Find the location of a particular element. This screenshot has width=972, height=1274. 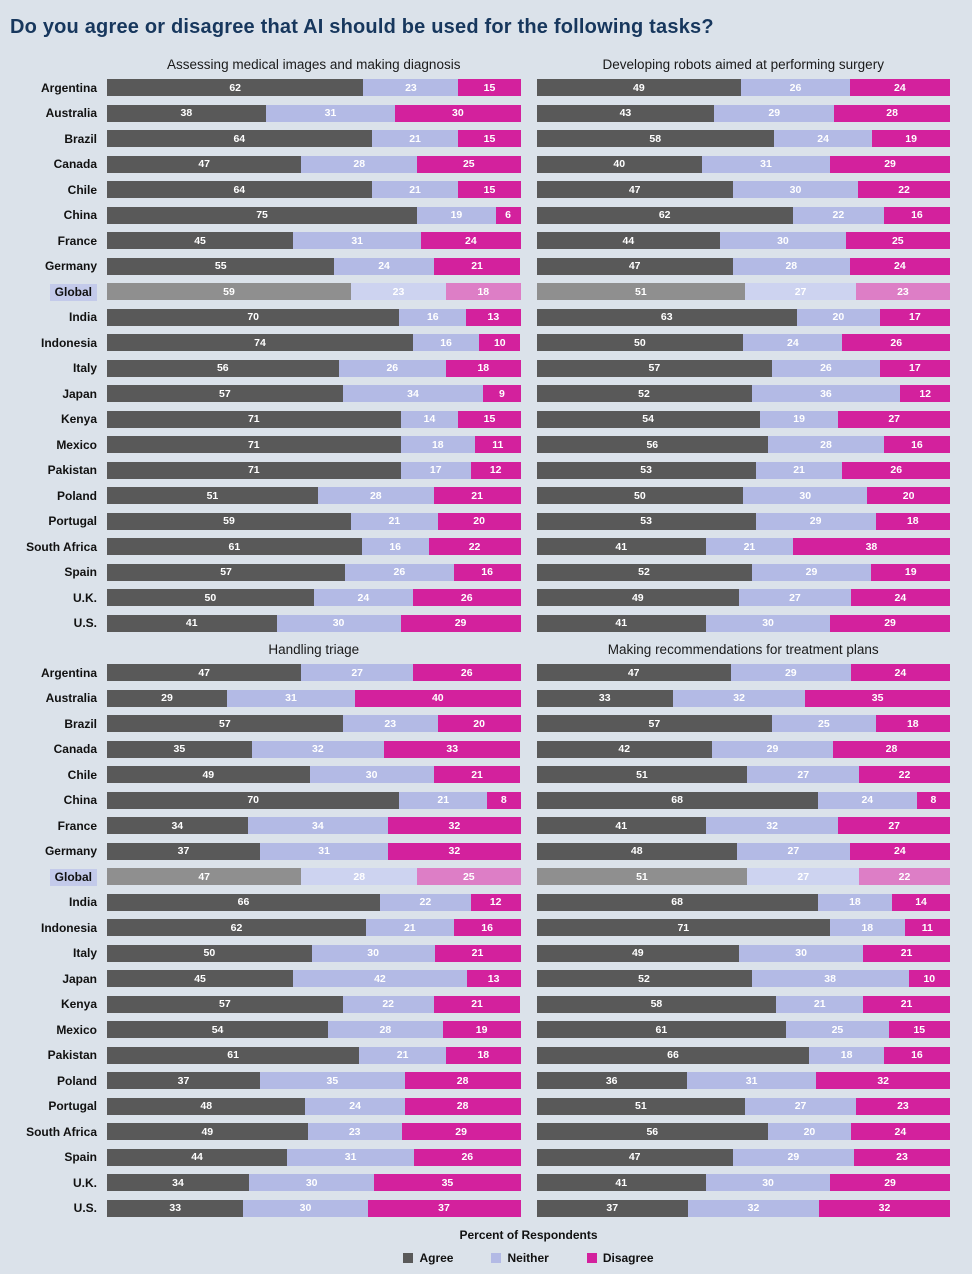

stacked-bar: 50 30 21 is located at coordinates (314, 953).